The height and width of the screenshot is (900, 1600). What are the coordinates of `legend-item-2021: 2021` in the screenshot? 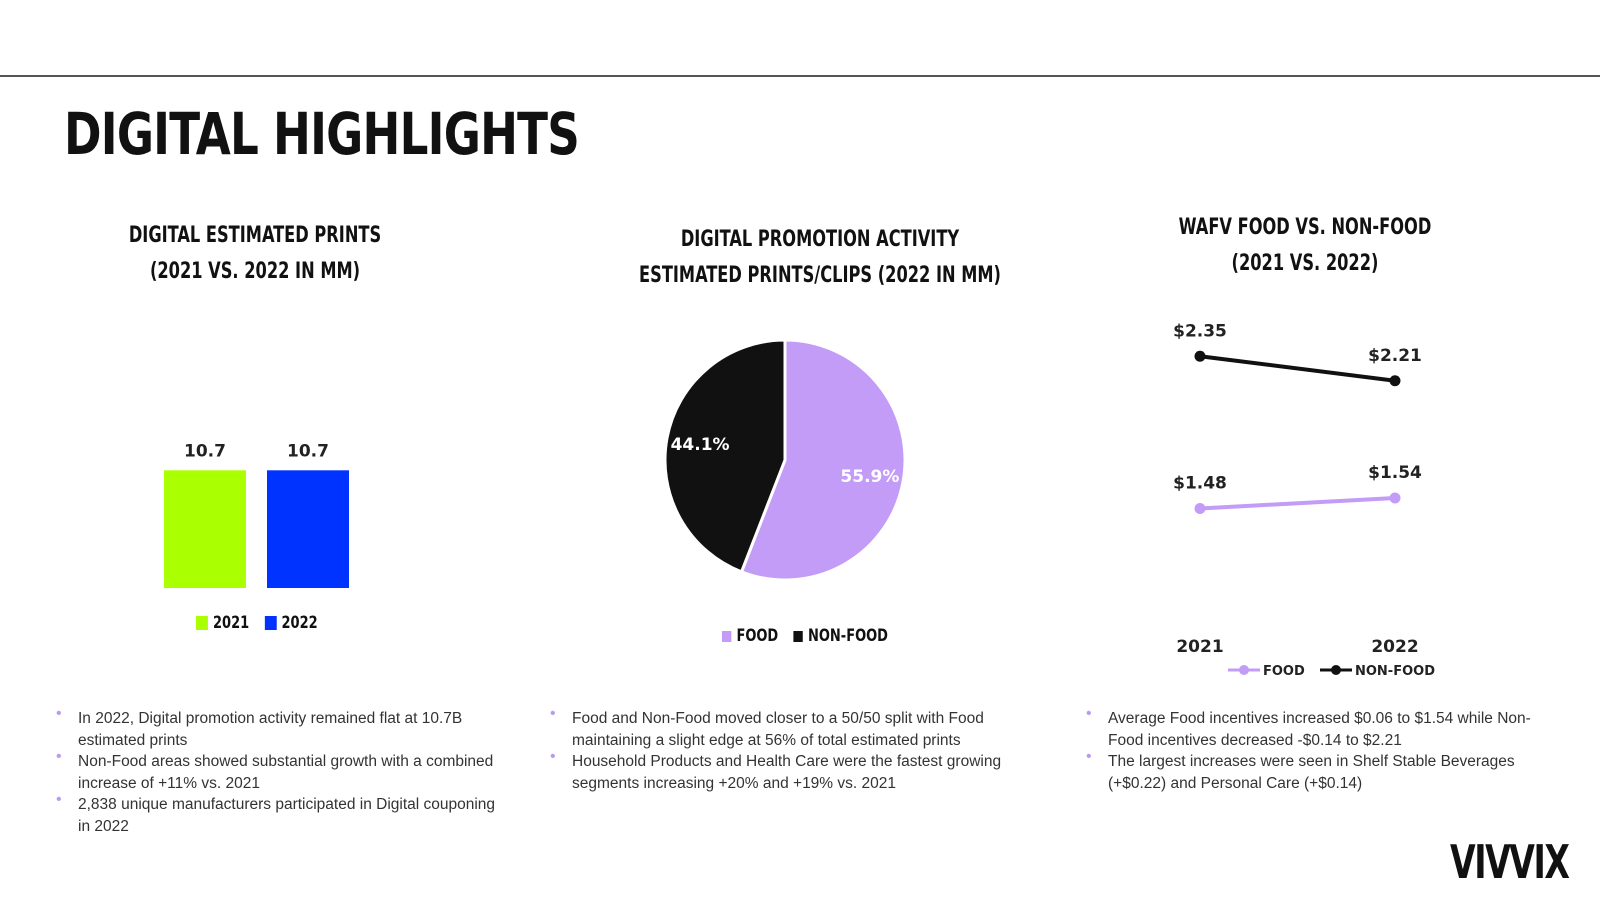 It's located at (222, 623).